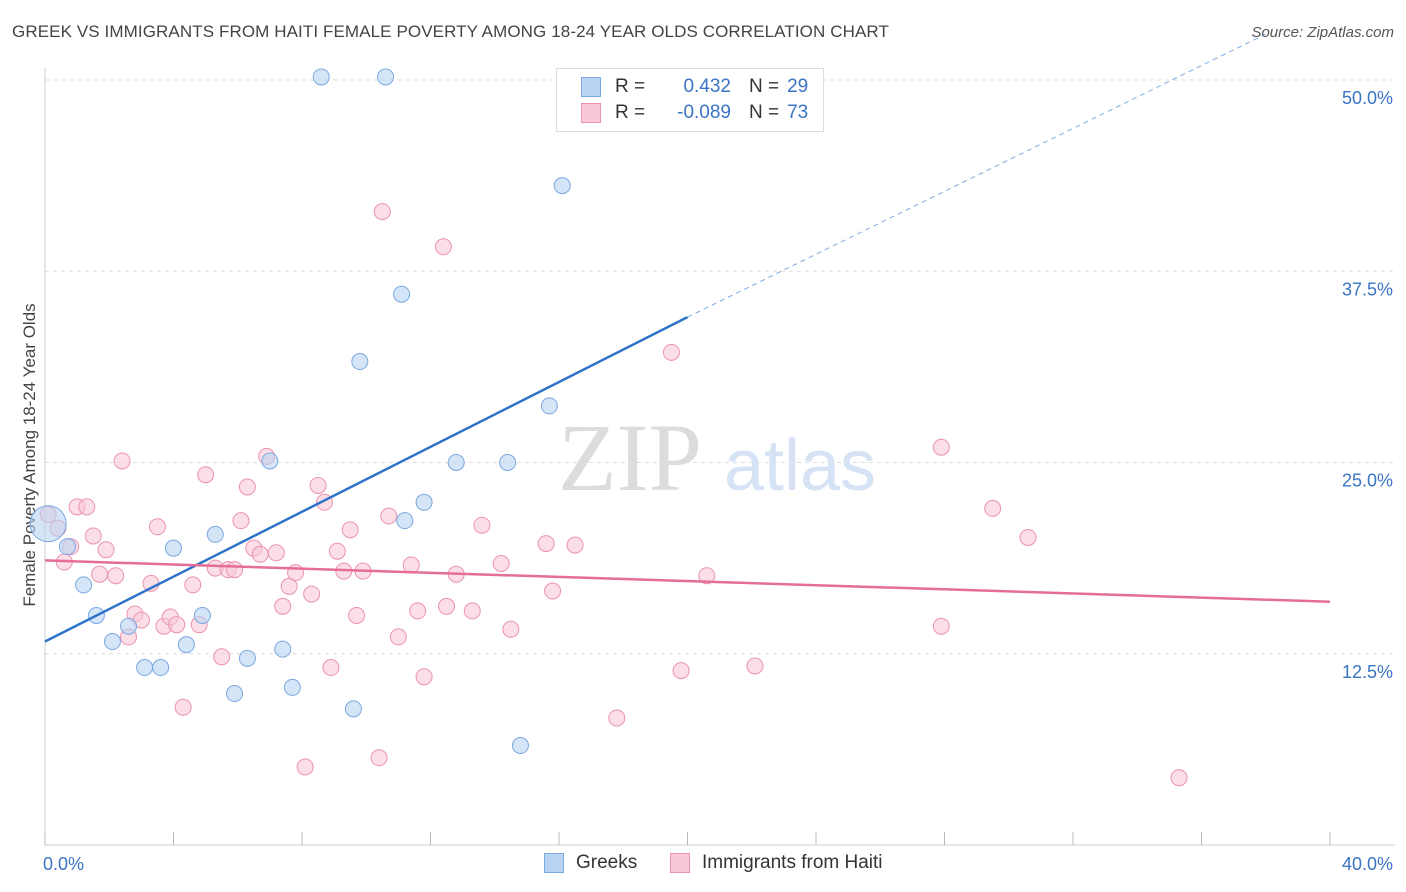 This screenshot has width=1406, height=892. I want to click on legend-n-value: 29, so click(798, 86).